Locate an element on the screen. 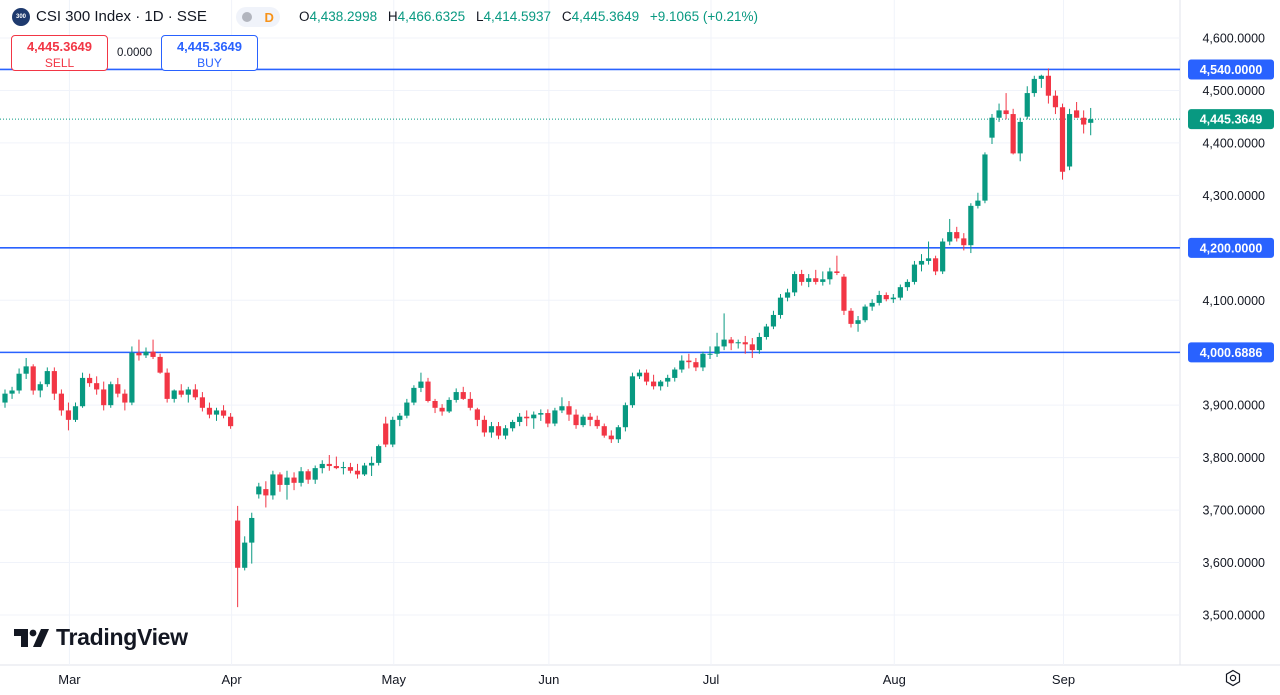  y-tick-label: 3,600.0000 is located at coordinates (1233, 563).